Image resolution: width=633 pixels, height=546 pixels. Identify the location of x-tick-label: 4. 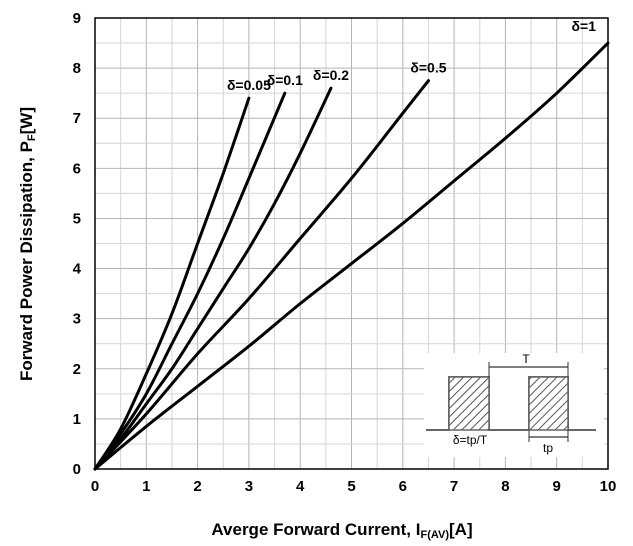
(300, 486).